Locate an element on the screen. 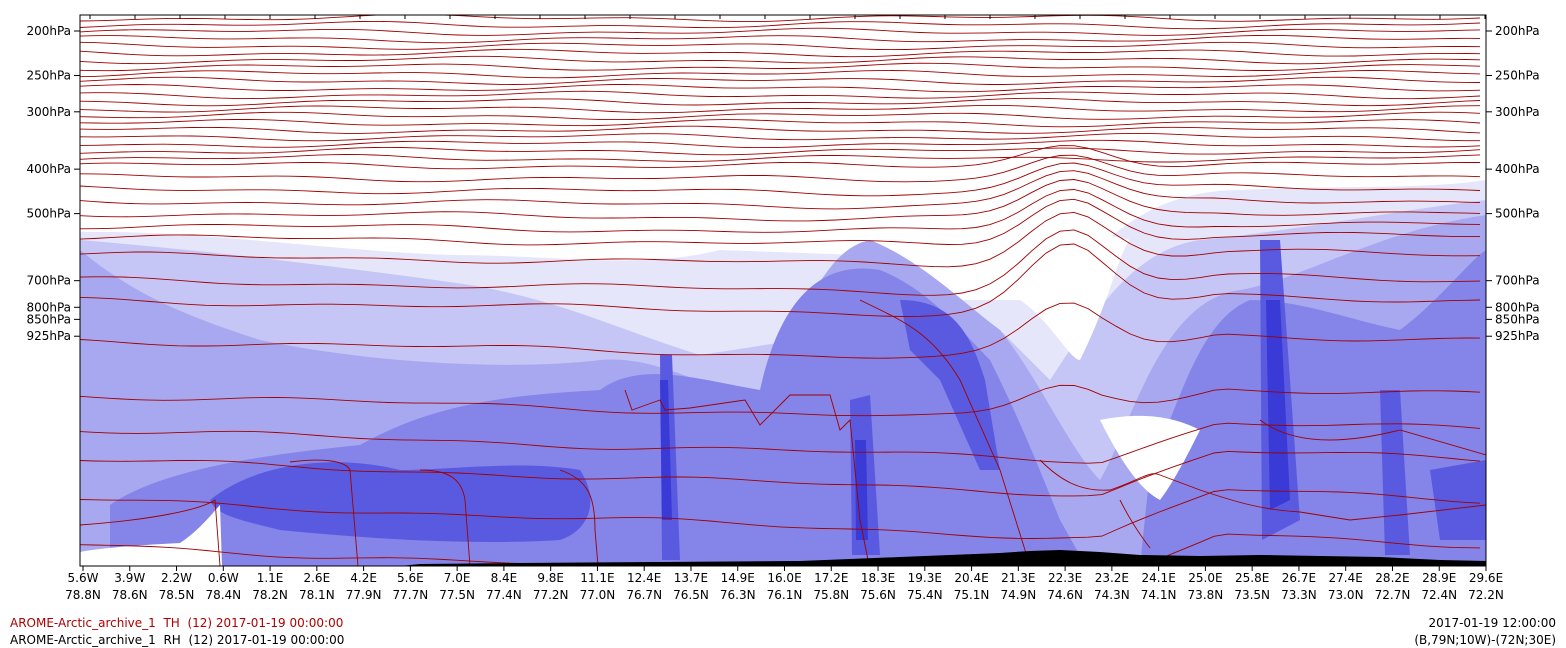 This screenshot has width=1566, height=648. x-tick-label-lat: 78.4N is located at coordinates (223, 595).